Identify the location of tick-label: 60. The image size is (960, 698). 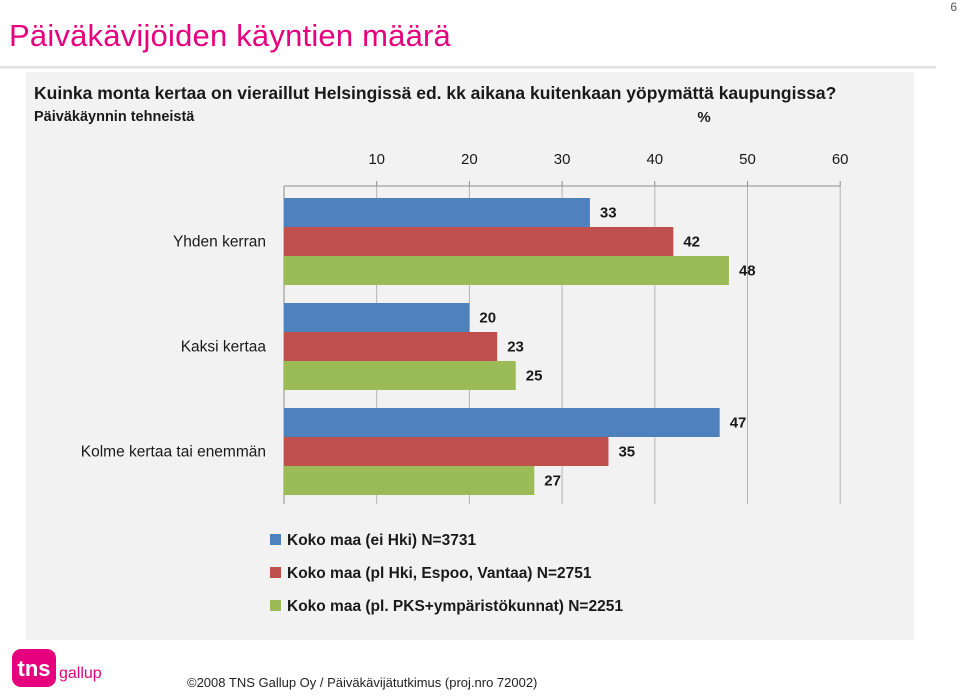
(840, 159).